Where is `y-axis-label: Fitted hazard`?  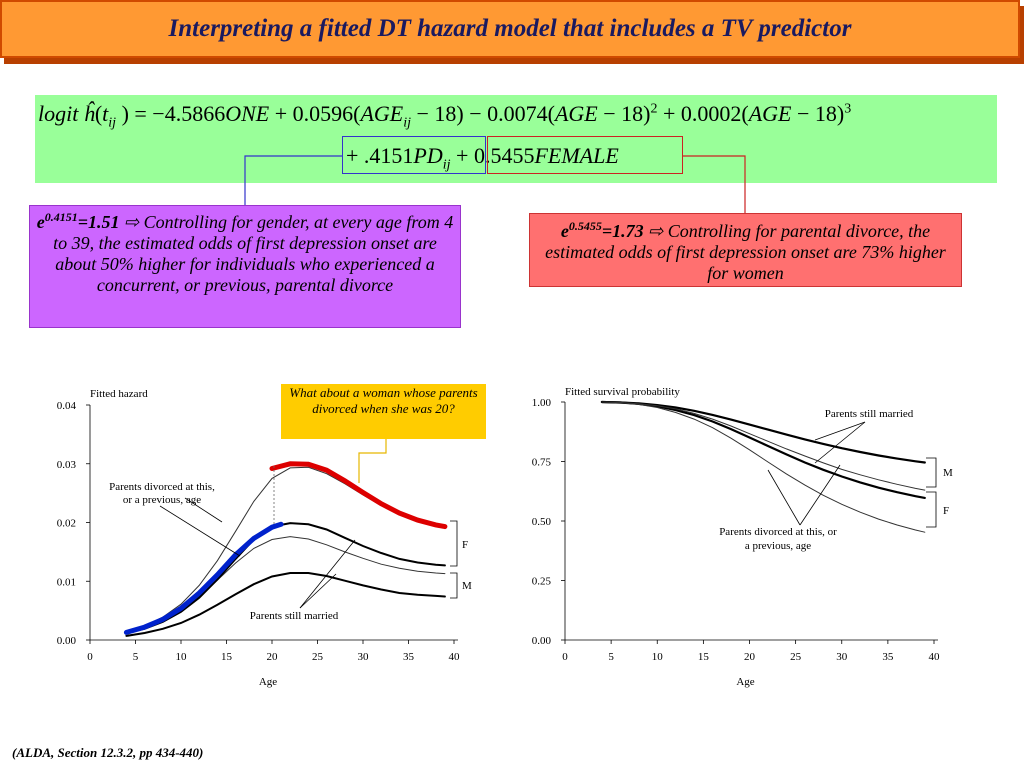 y-axis-label: Fitted hazard is located at coordinates (119, 394).